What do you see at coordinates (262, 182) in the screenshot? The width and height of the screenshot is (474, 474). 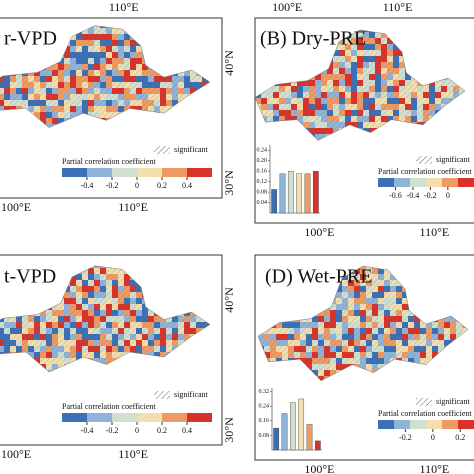 I see `inset-tick-label: 0.12` at bounding box center [262, 182].